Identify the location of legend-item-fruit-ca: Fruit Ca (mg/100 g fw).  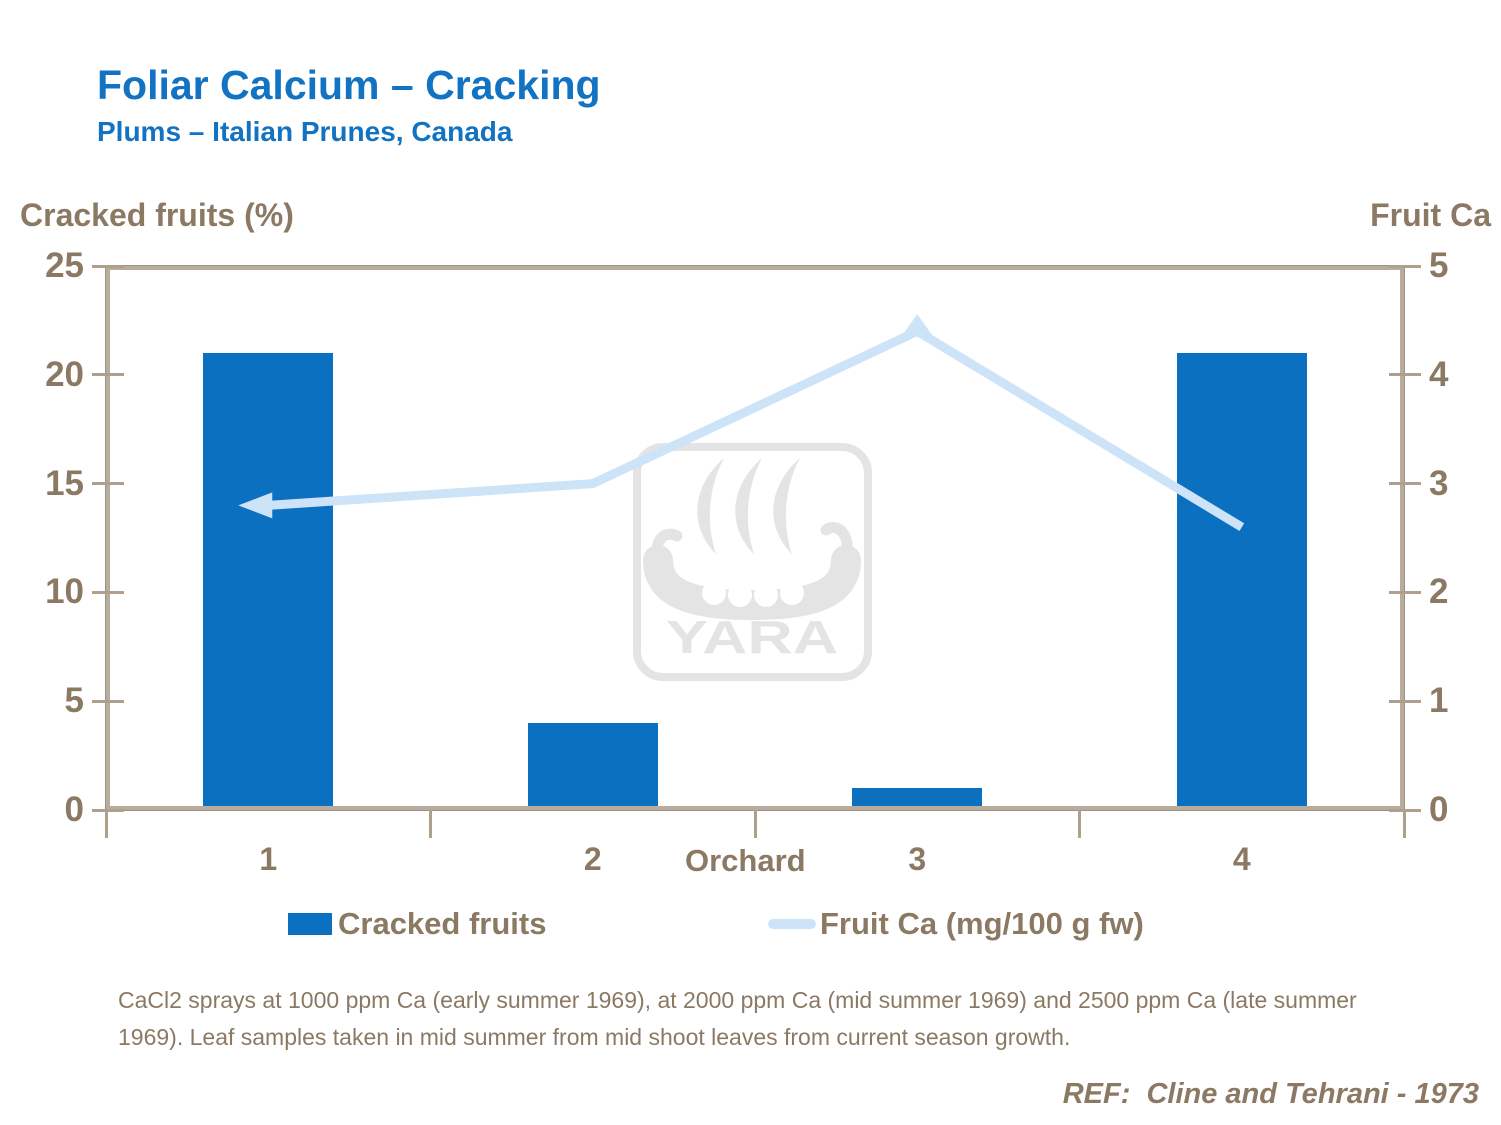
(956, 924).